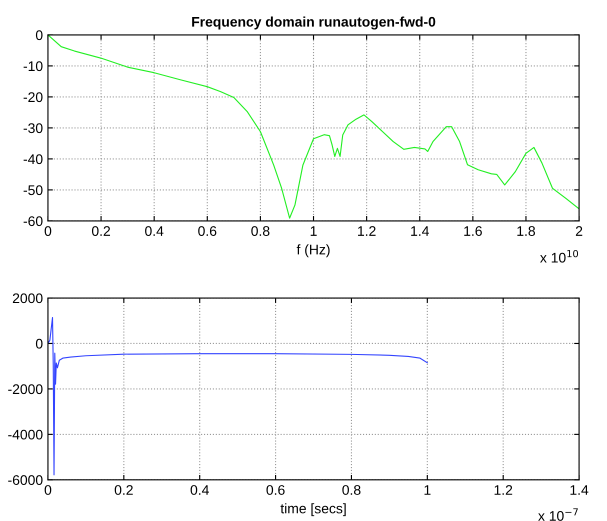 This screenshot has height=521, width=607. What do you see at coordinates (33, 190) in the screenshot?
I see `y-tick-label: -50` at bounding box center [33, 190].